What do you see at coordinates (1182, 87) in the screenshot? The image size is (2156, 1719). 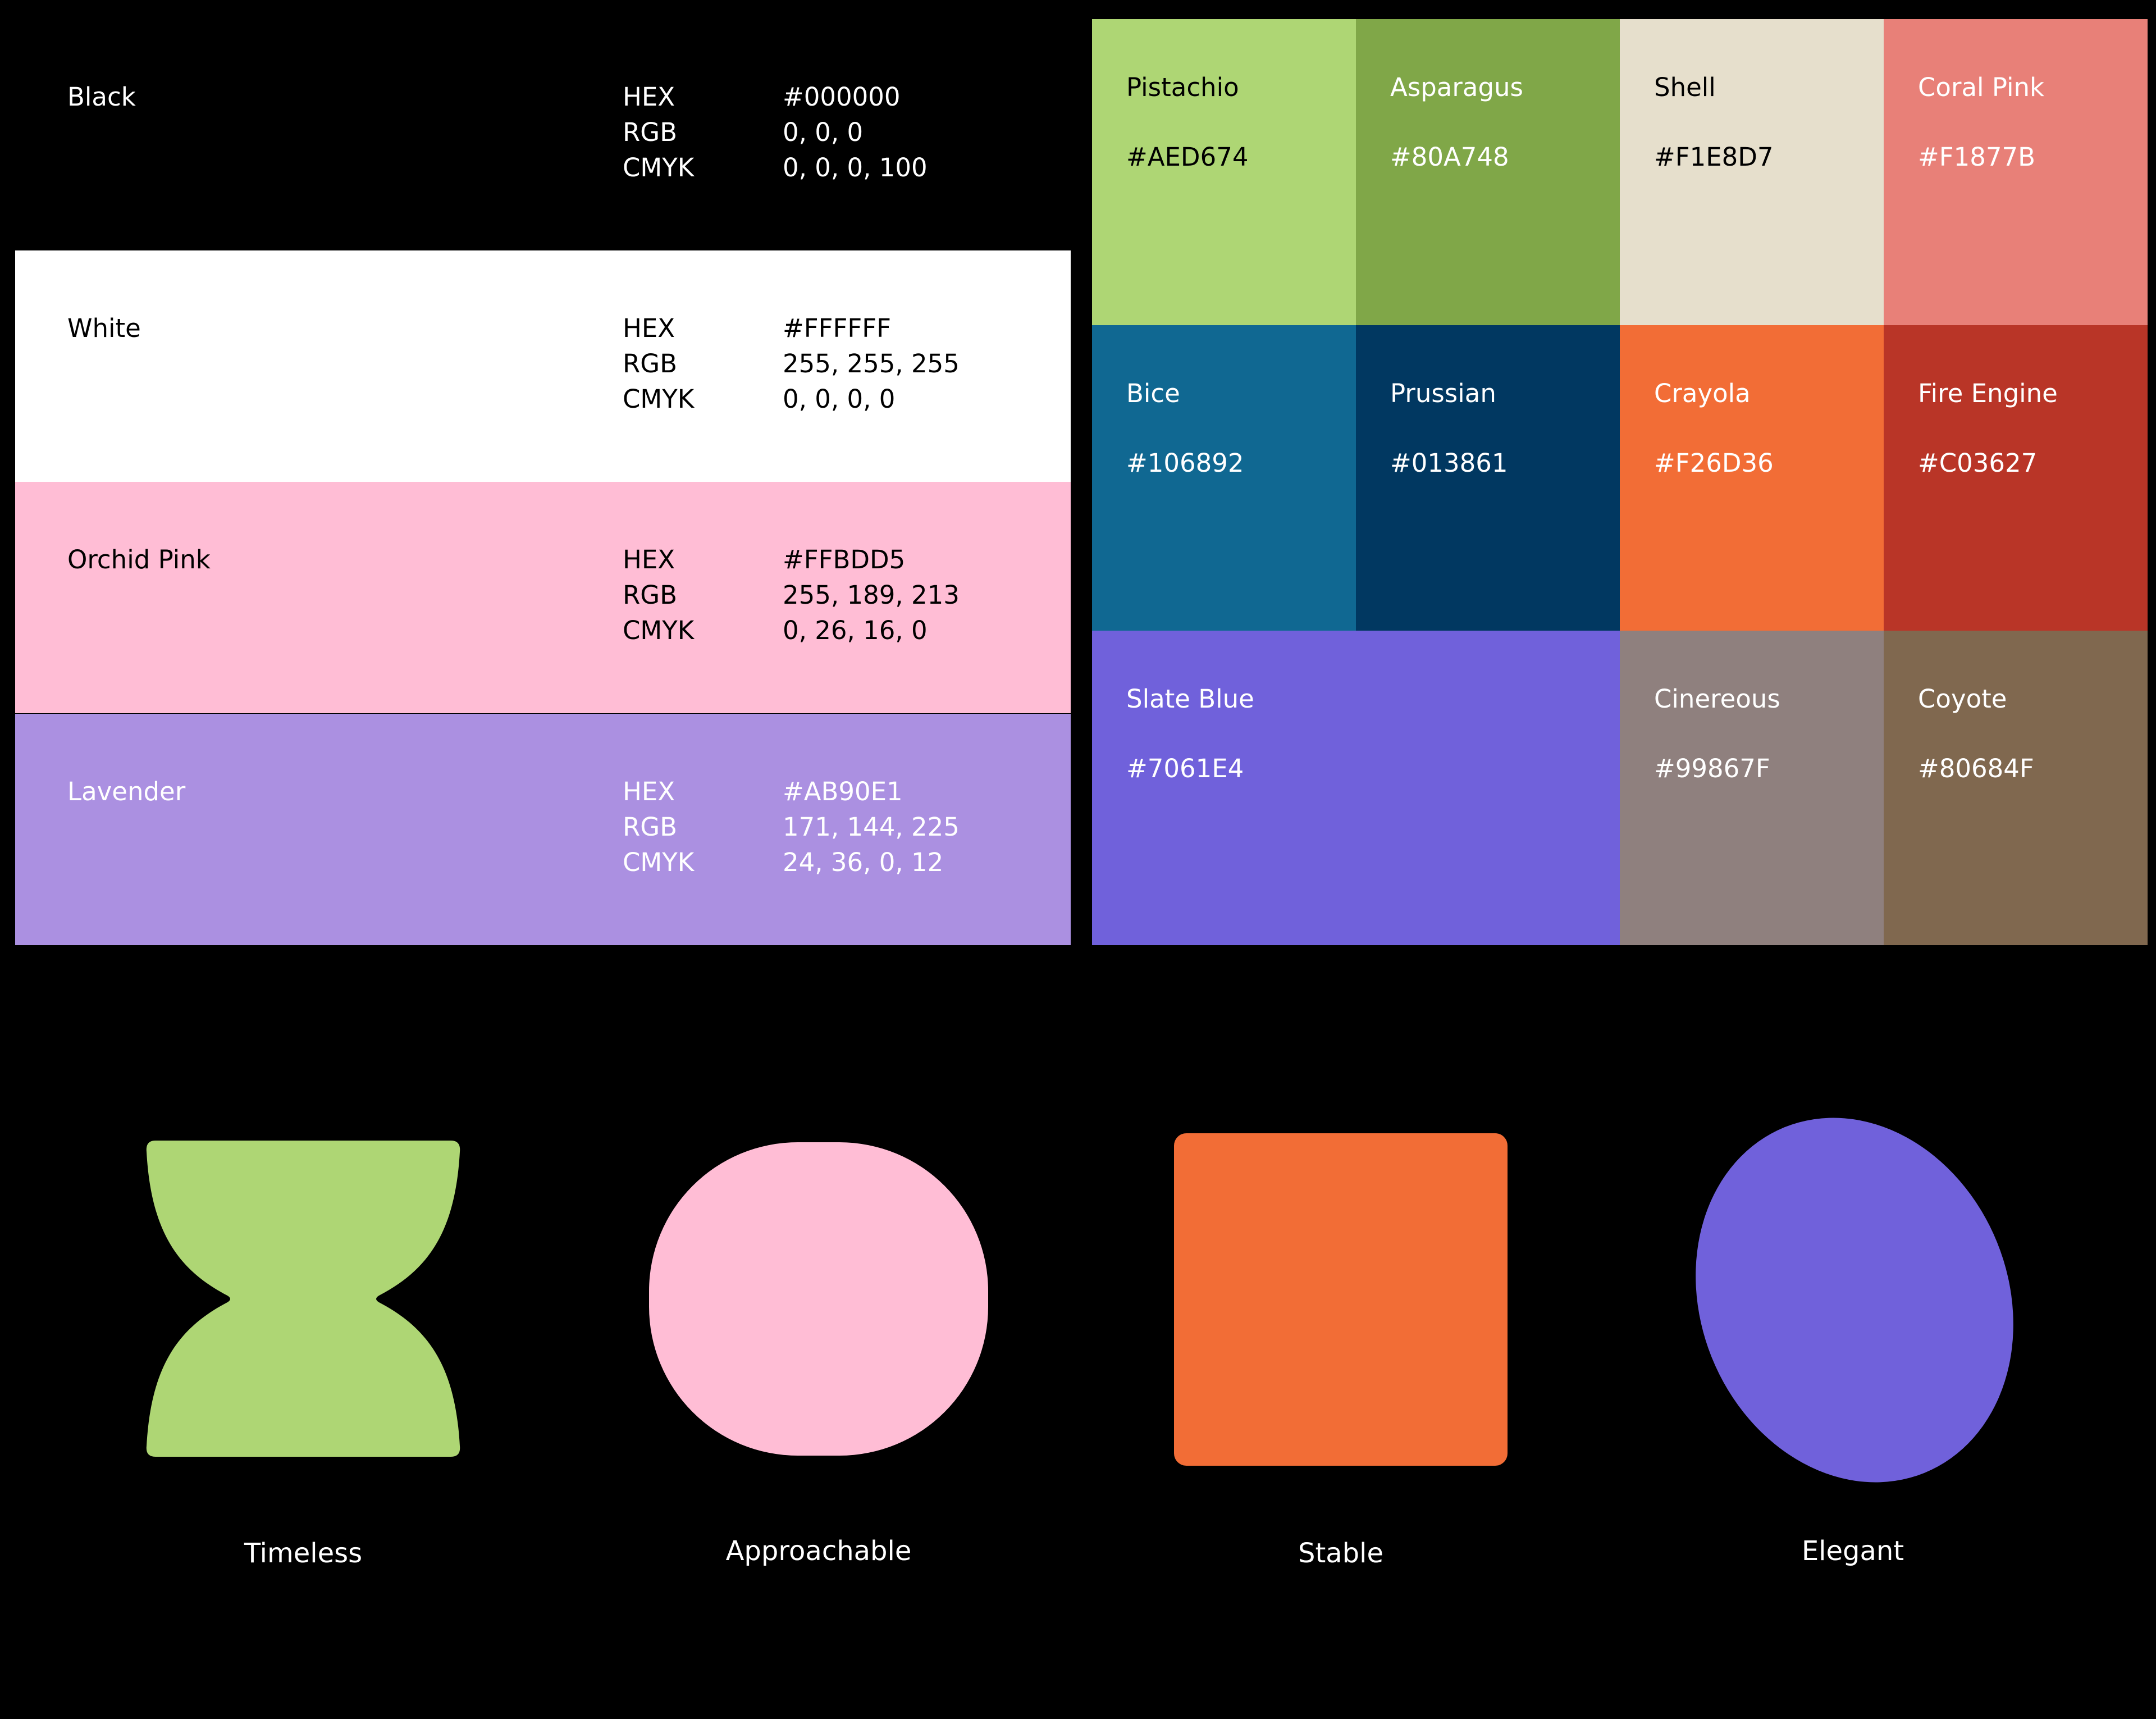 I see `swatch-name: Pistachio` at bounding box center [1182, 87].